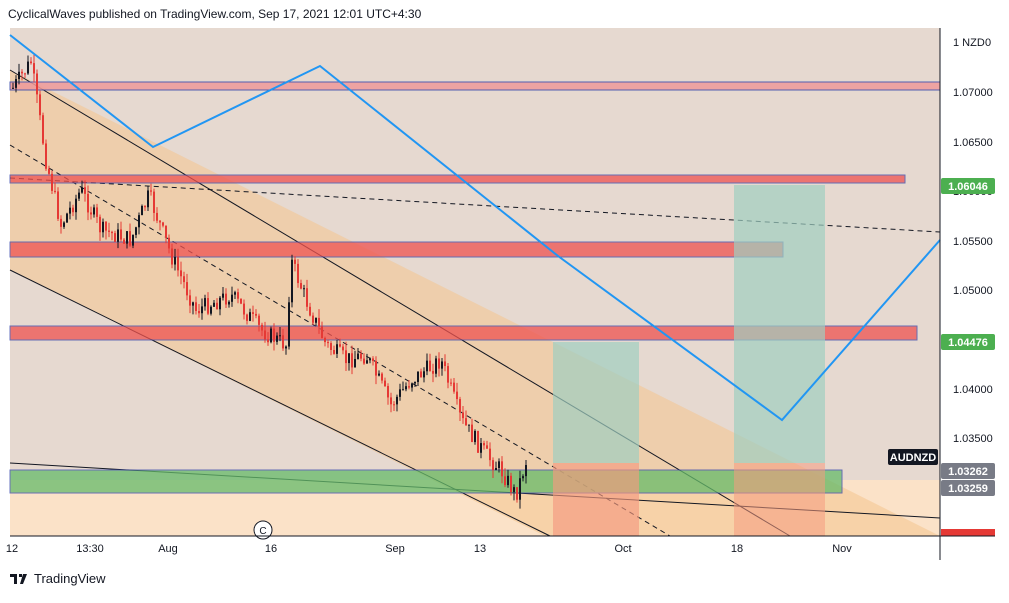 The image size is (1009, 603). Describe the element at coordinates (973, 93) in the screenshot. I see `price-tick-label: 1.07000` at that location.